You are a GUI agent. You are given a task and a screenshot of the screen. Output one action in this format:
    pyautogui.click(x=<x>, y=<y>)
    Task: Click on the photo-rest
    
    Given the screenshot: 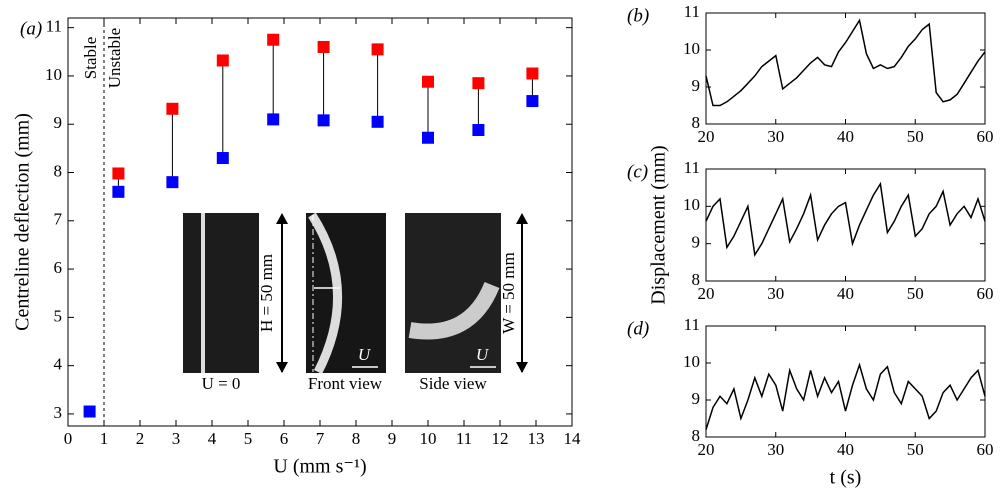 What is the action you would take?
    pyautogui.click(x=221, y=293)
    